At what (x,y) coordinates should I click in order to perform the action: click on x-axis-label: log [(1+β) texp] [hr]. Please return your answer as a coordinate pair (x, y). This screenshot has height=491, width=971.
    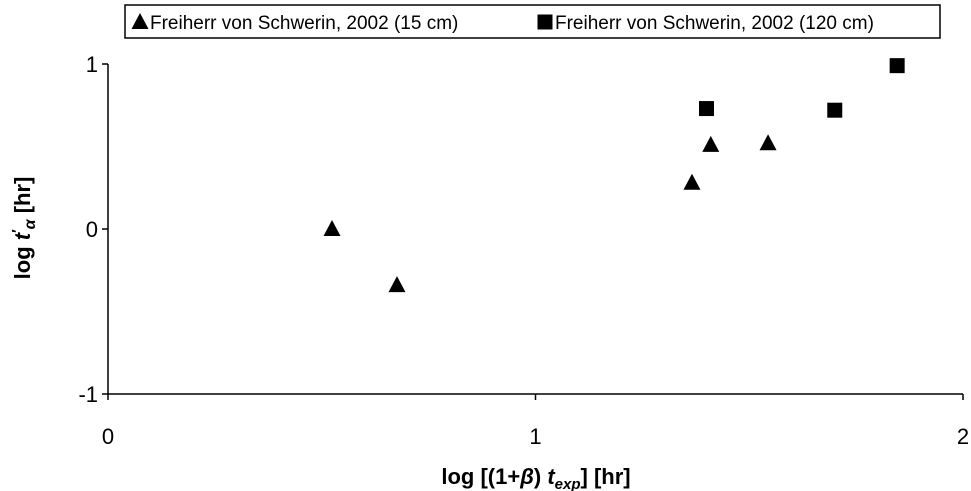
    Looking at the image, I should click on (535, 477).